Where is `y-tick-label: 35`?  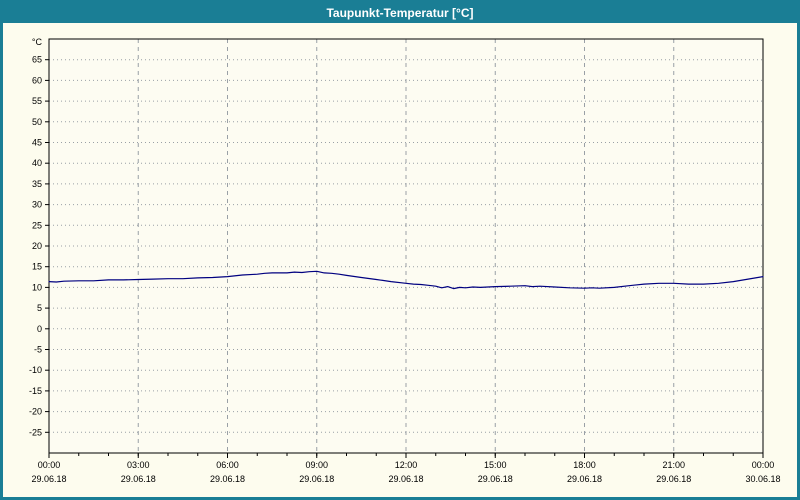
y-tick-label: 35 is located at coordinates (37, 184).